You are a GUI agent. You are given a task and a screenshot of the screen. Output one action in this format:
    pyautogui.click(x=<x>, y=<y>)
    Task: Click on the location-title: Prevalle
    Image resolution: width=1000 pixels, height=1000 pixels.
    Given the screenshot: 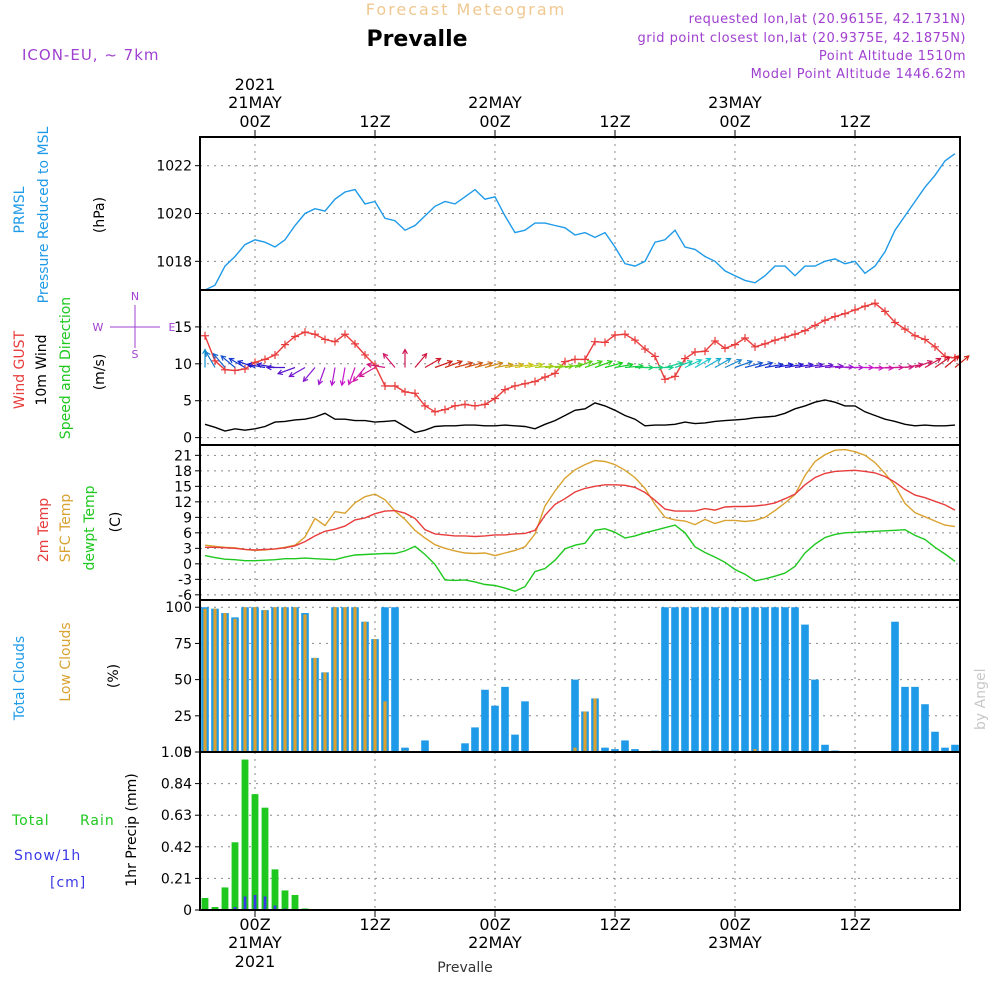 What is the action you would take?
    pyautogui.click(x=416, y=39)
    